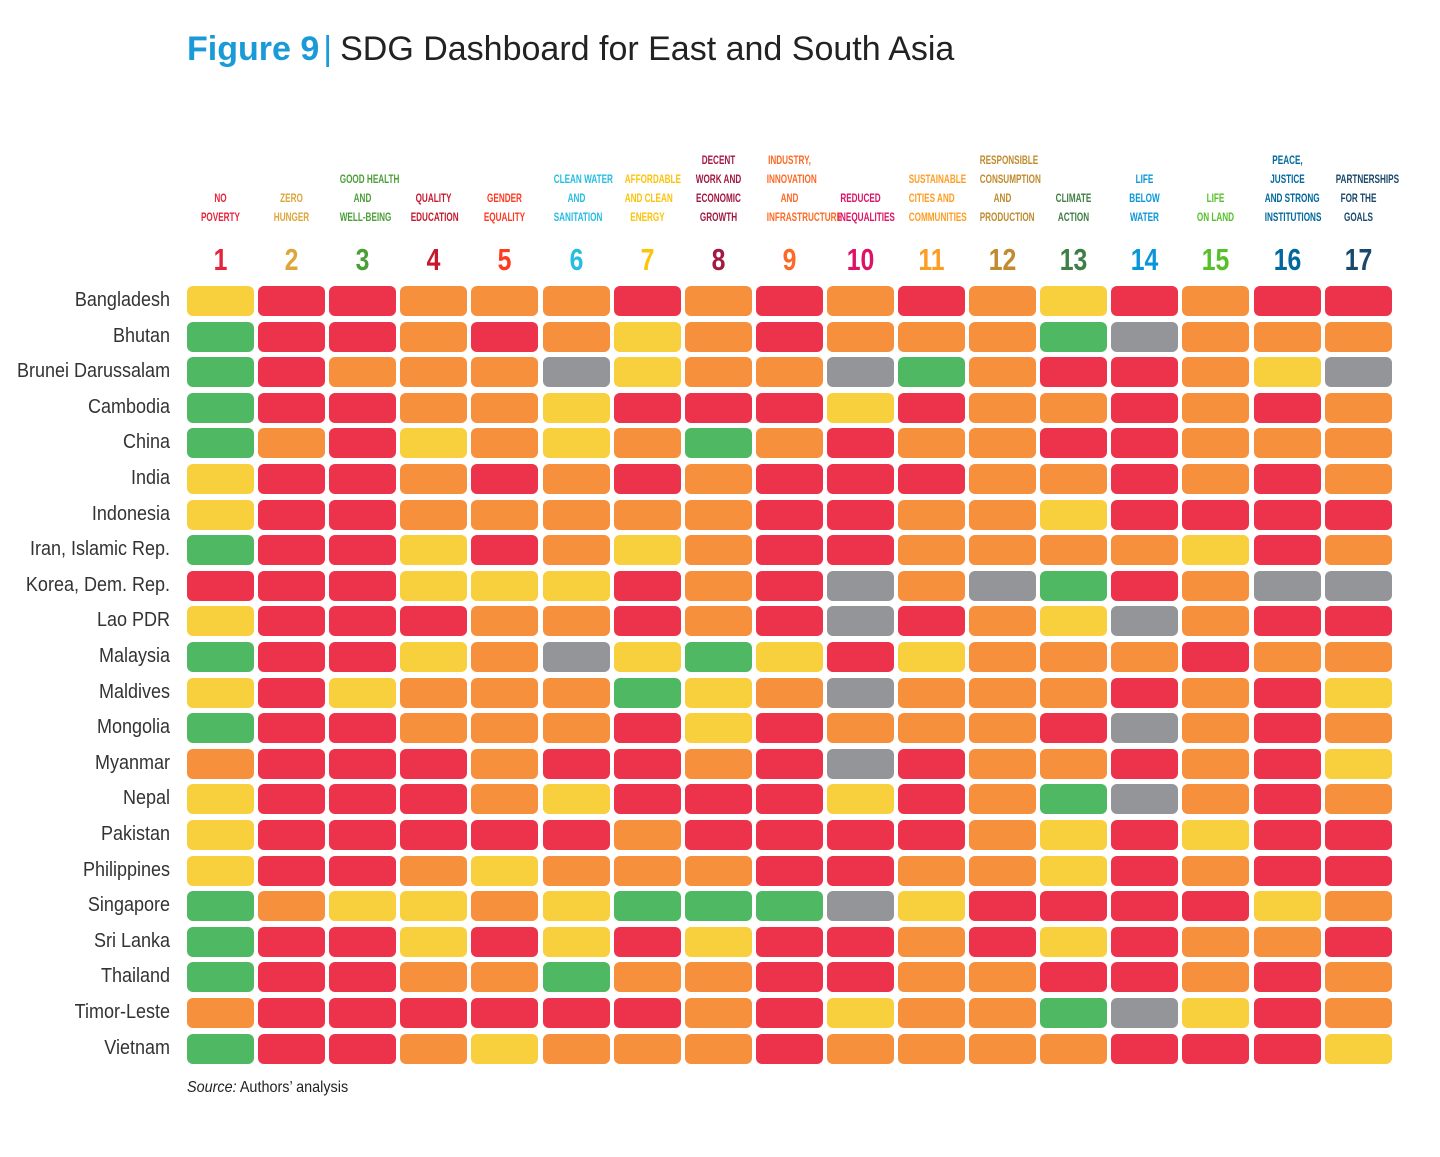 The height and width of the screenshot is (1157, 1440). What do you see at coordinates (1002, 259) in the screenshot?
I see `goal-number: 12` at bounding box center [1002, 259].